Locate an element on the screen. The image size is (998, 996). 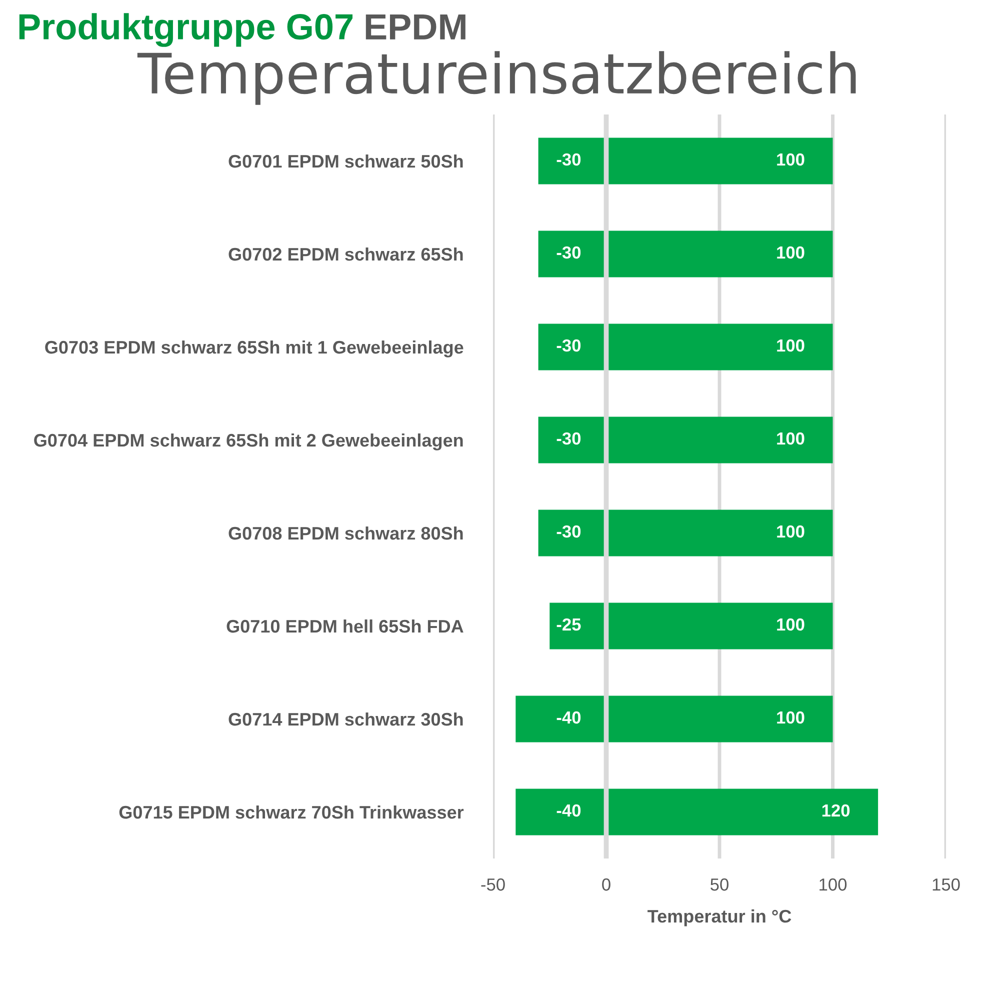
data-label: 120 is located at coordinates (836, 810).